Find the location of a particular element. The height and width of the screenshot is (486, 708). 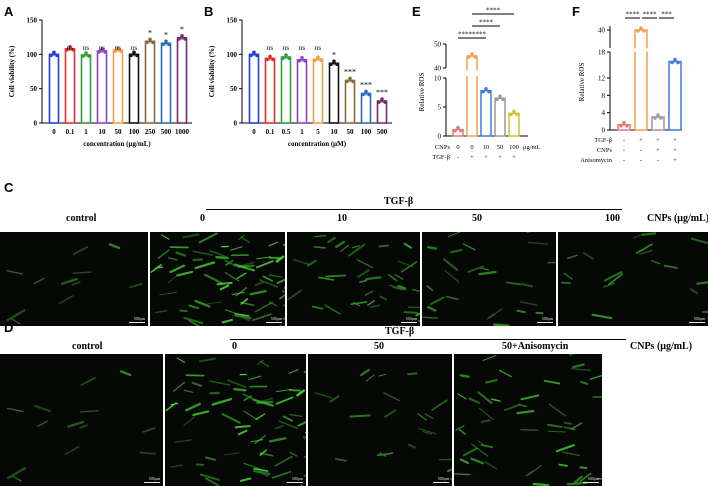

f-sig-label-2: *** is located at coordinates (666, 15).